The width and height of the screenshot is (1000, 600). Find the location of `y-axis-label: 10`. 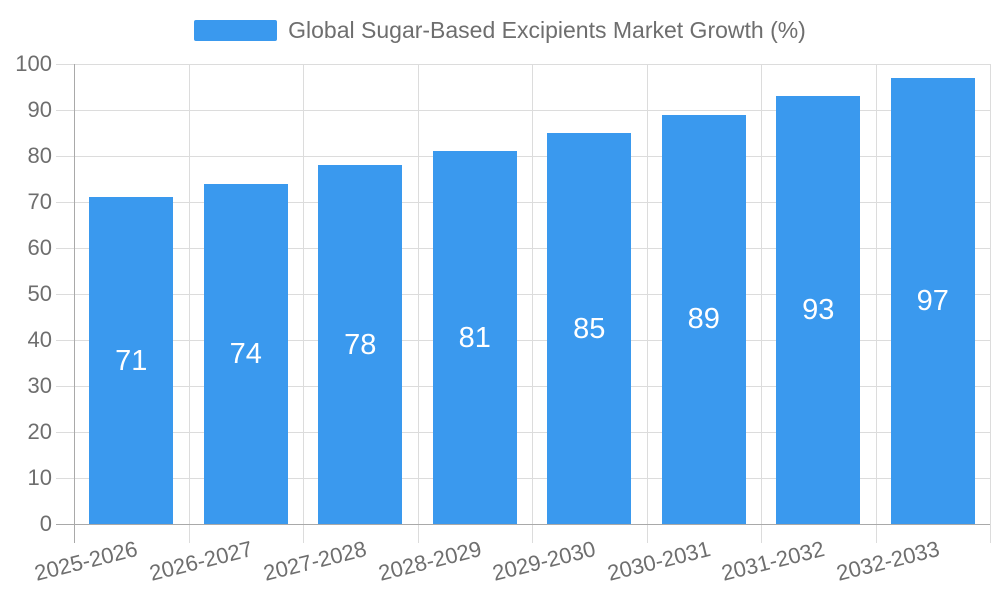

y-axis-label: 10 is located at coordinates (39, 477).